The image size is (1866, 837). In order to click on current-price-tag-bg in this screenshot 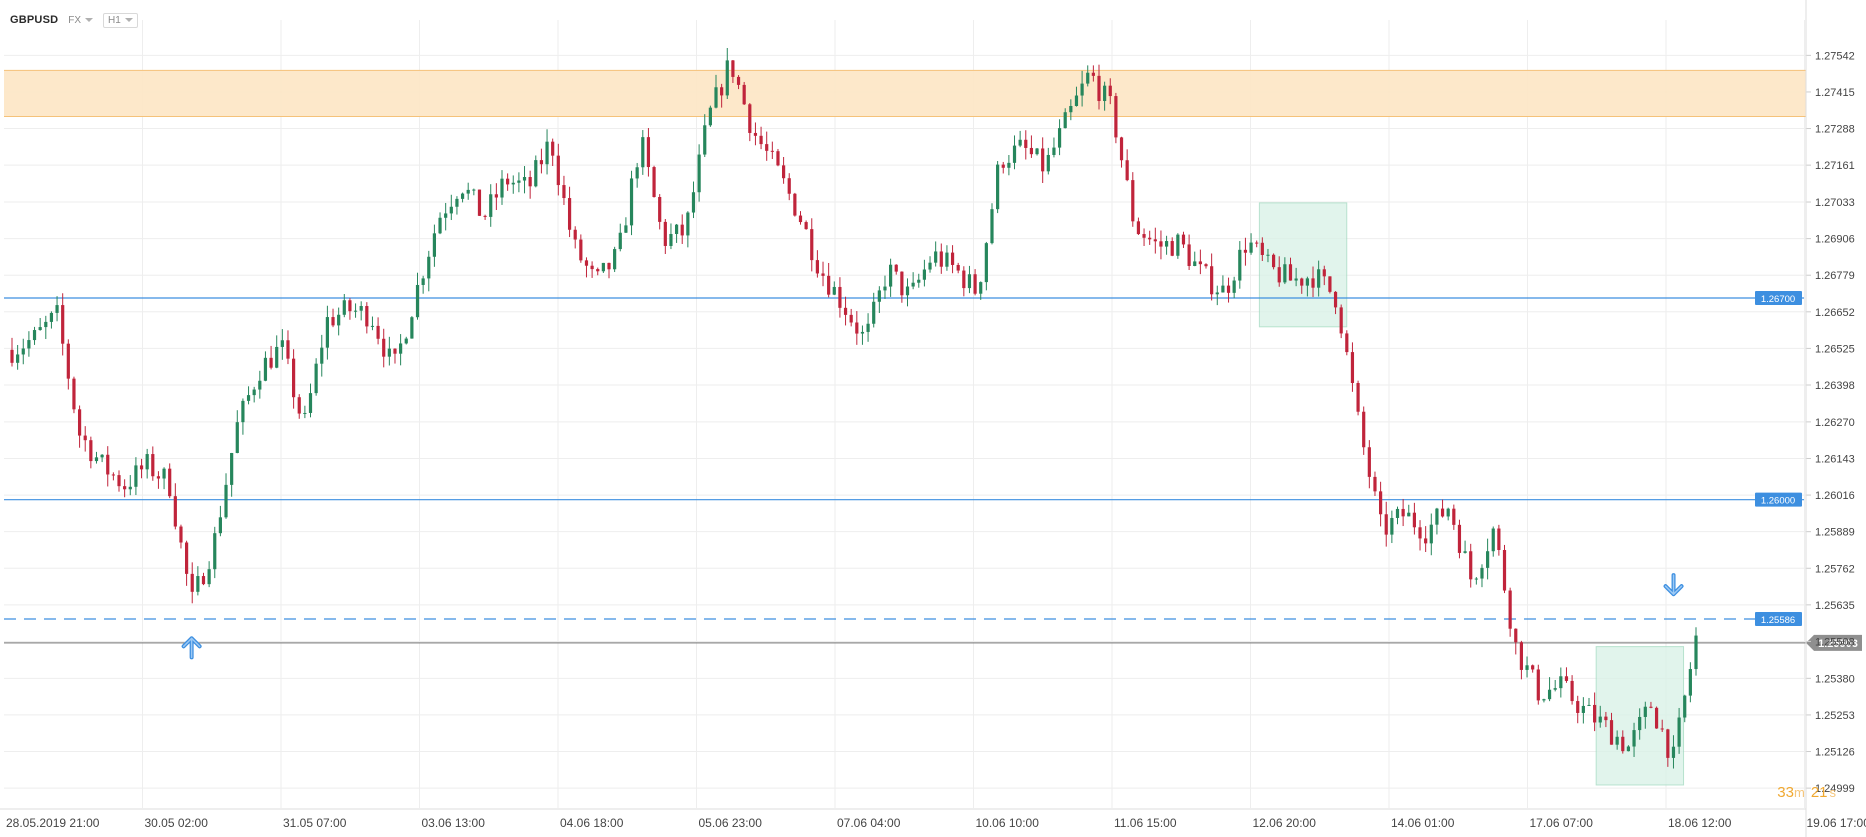, I will do `click(1834, 642)`.